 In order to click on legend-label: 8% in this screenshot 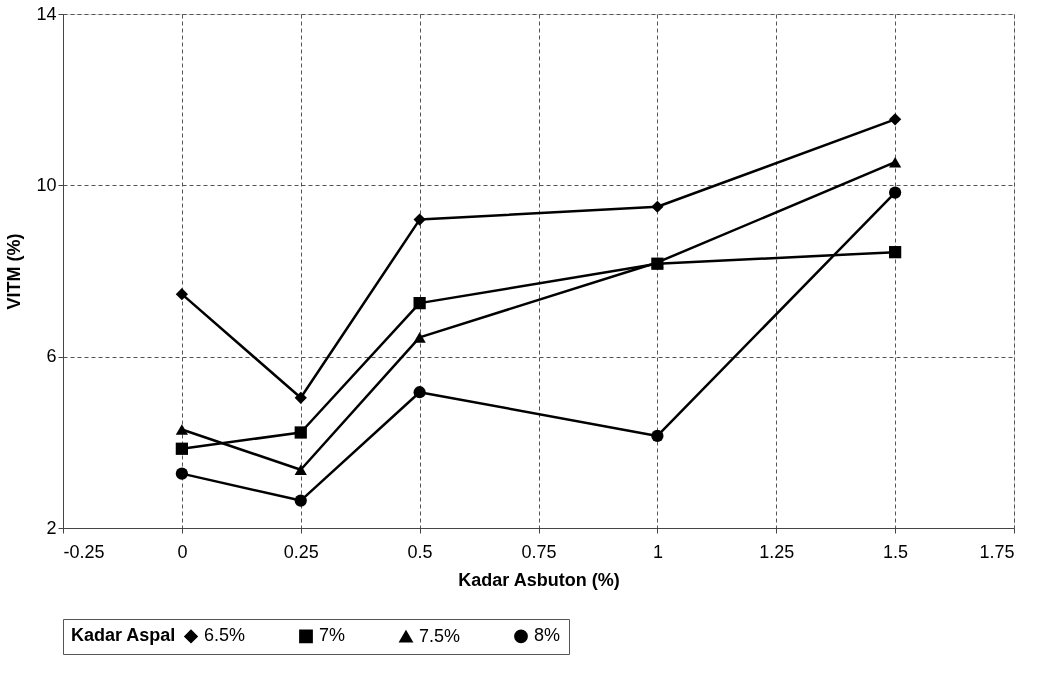, I will do `click(547, 635)`.